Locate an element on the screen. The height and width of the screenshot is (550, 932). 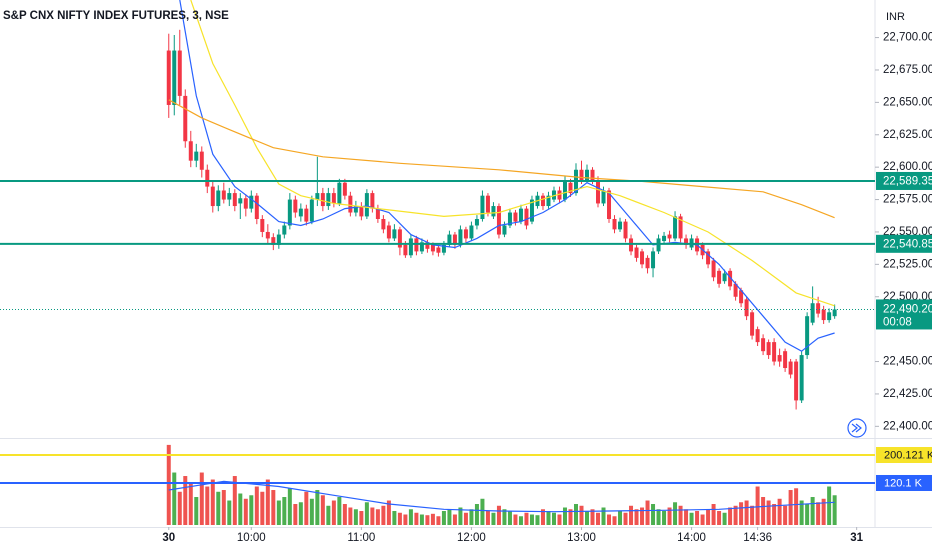
x-tick-label: 31 is located at coordinates (856, 538).